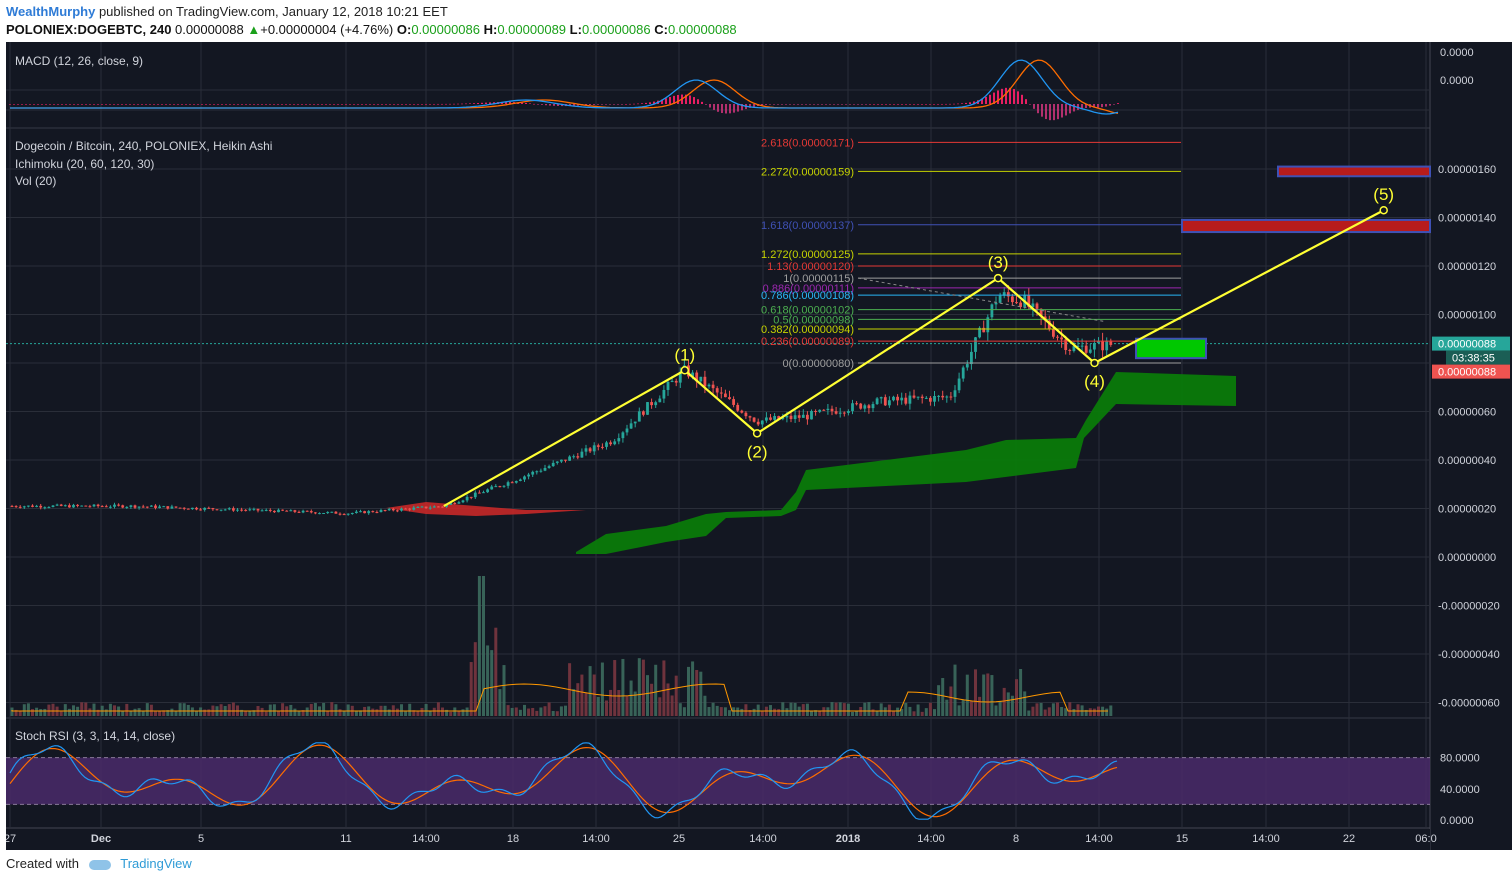  Describe the element at coordinates (1349, 839) in the screenshot. I see `time-axis-label: 22` at that location.